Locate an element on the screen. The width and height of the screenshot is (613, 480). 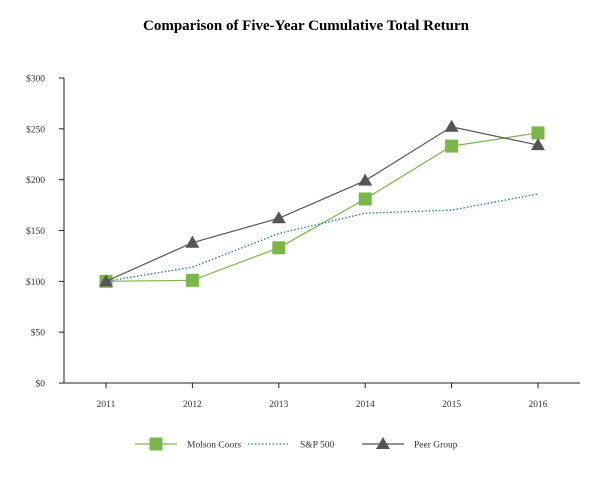
legend-item: Peer Group is located at coordinates (410, 444).